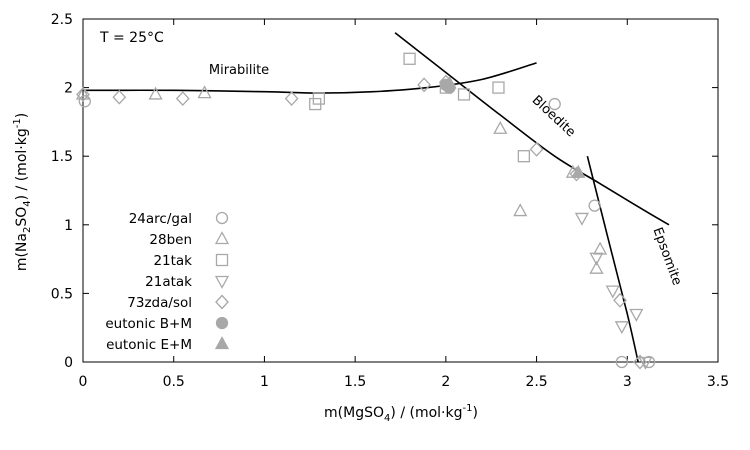 Image resolution: width=750 pixels, height=450 pixels. Describe the element at coordinates (148, 324) in the screenshot. I see `legend-label: eutonic B+M` at that location.